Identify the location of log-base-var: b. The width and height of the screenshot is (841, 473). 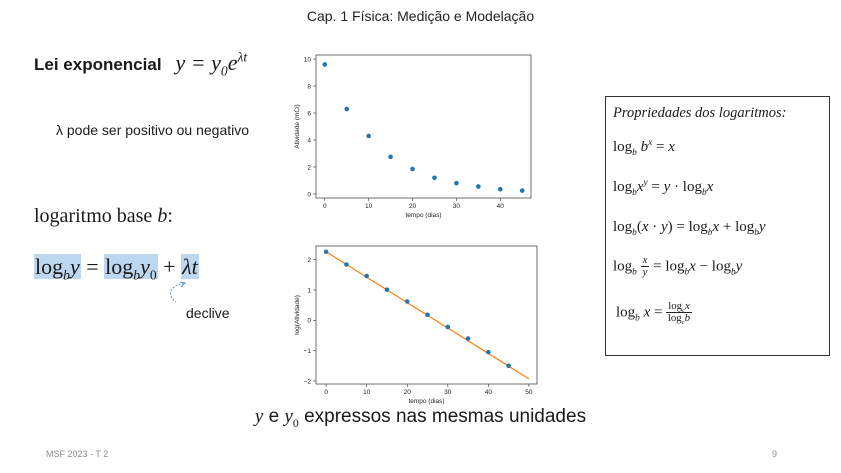
(162, 216).